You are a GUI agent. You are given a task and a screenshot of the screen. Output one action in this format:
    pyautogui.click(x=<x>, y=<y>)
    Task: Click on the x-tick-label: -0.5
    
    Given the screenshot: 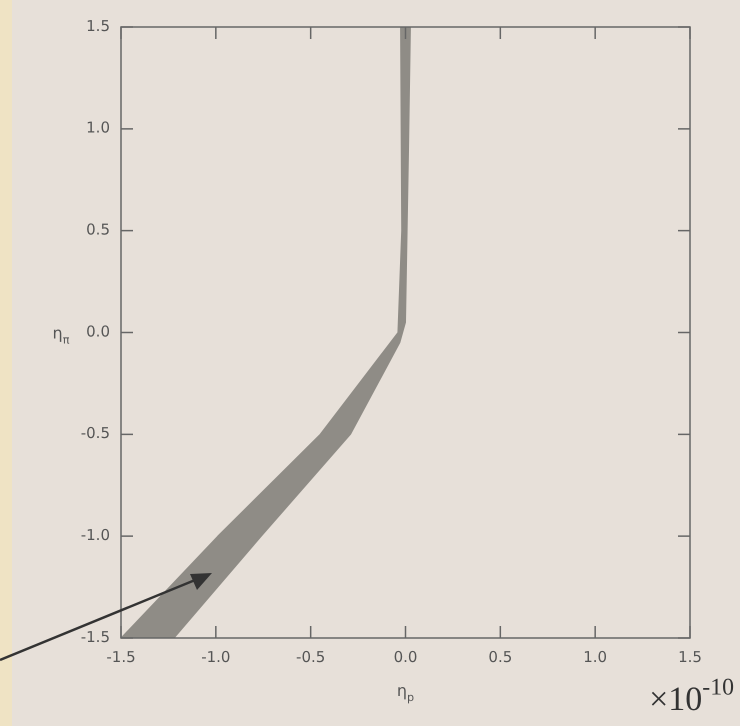 What is the action you would take?
    pyautogui.click(x=311, y=657)
    